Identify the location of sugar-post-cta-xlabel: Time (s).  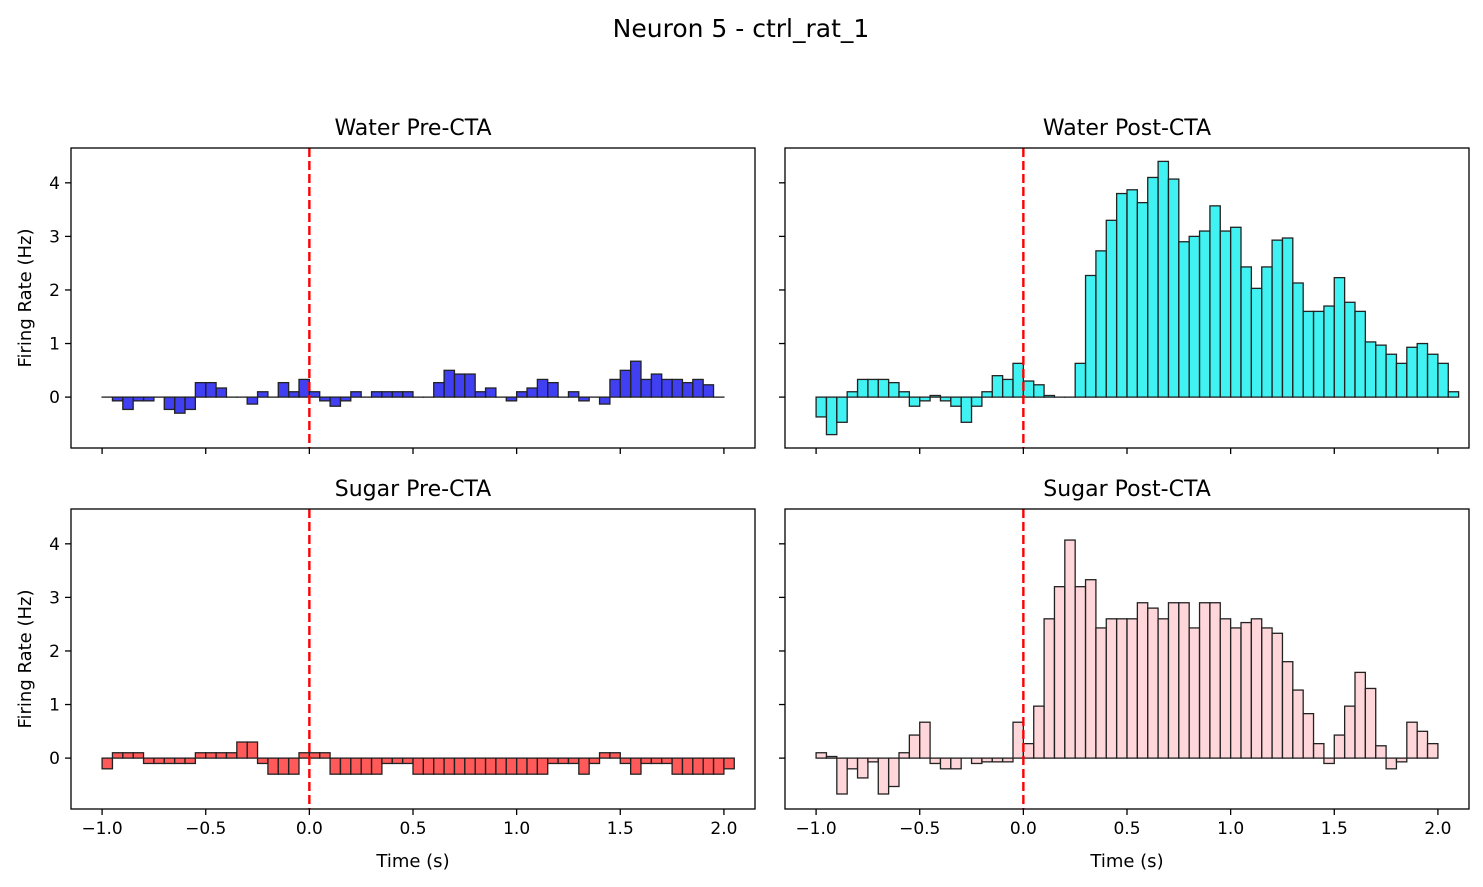
(1126, 861).